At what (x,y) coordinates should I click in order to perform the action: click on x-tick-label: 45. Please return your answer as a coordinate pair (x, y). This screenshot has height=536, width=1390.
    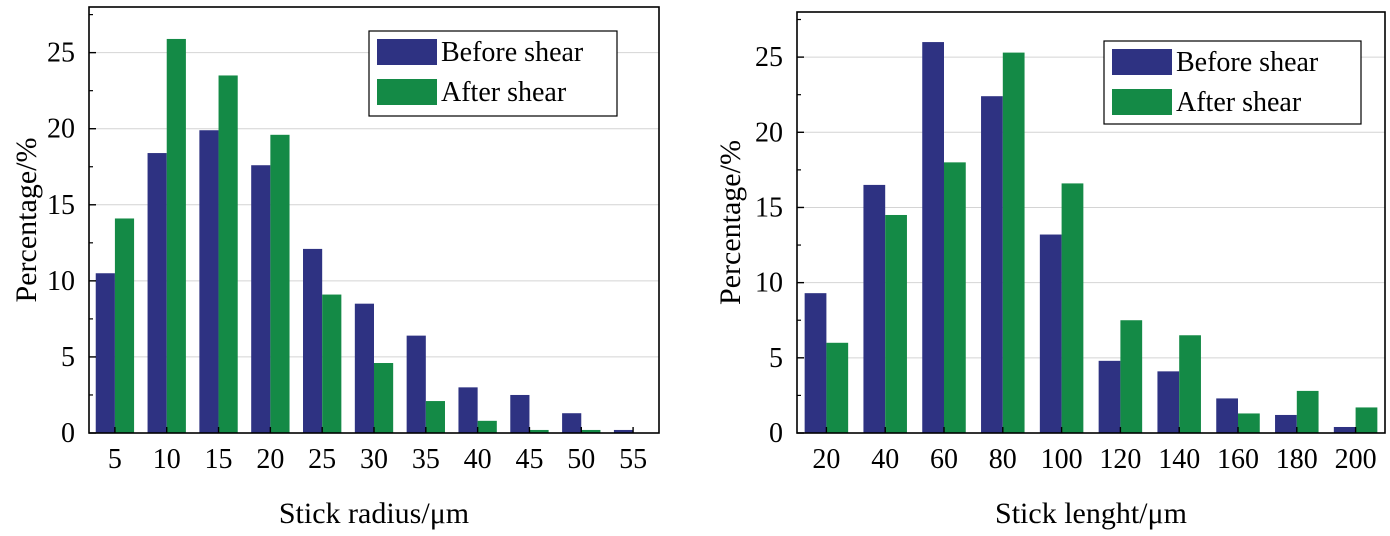
    Looking at the image, I should click on (529, 459).